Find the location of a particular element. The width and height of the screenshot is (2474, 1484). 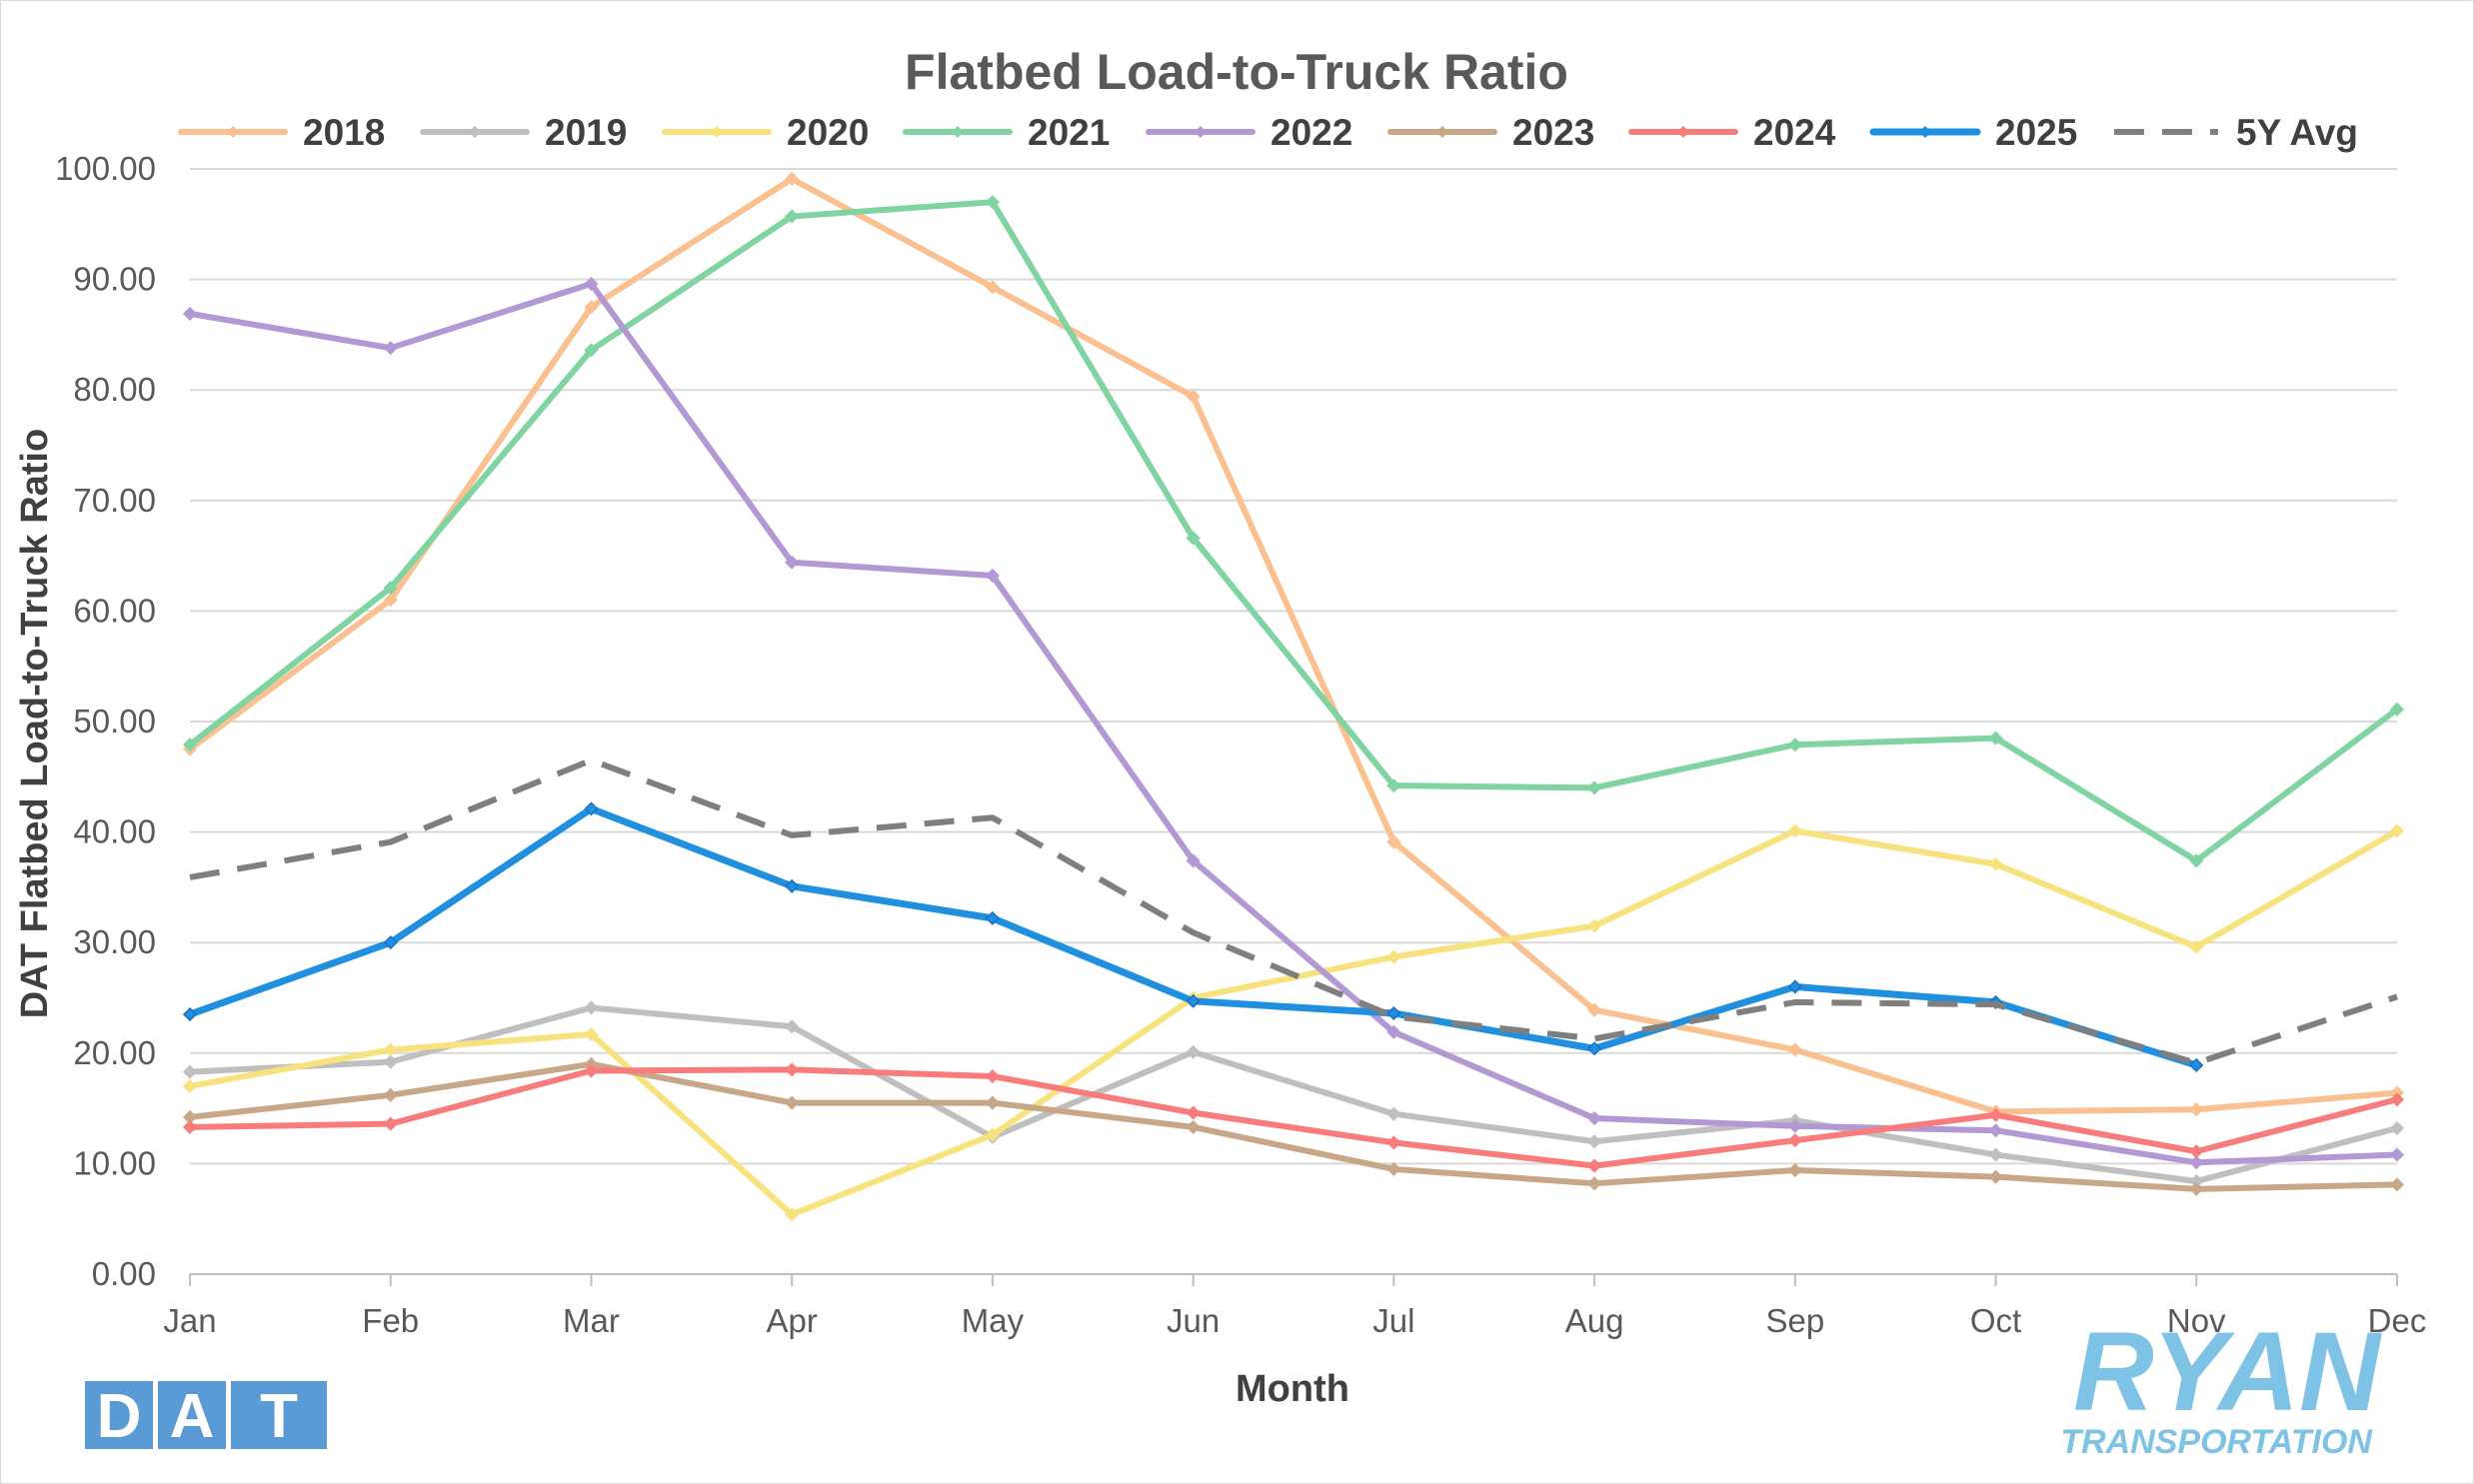

y-tick-label: 90.00 is located at coordinates (114, 279).